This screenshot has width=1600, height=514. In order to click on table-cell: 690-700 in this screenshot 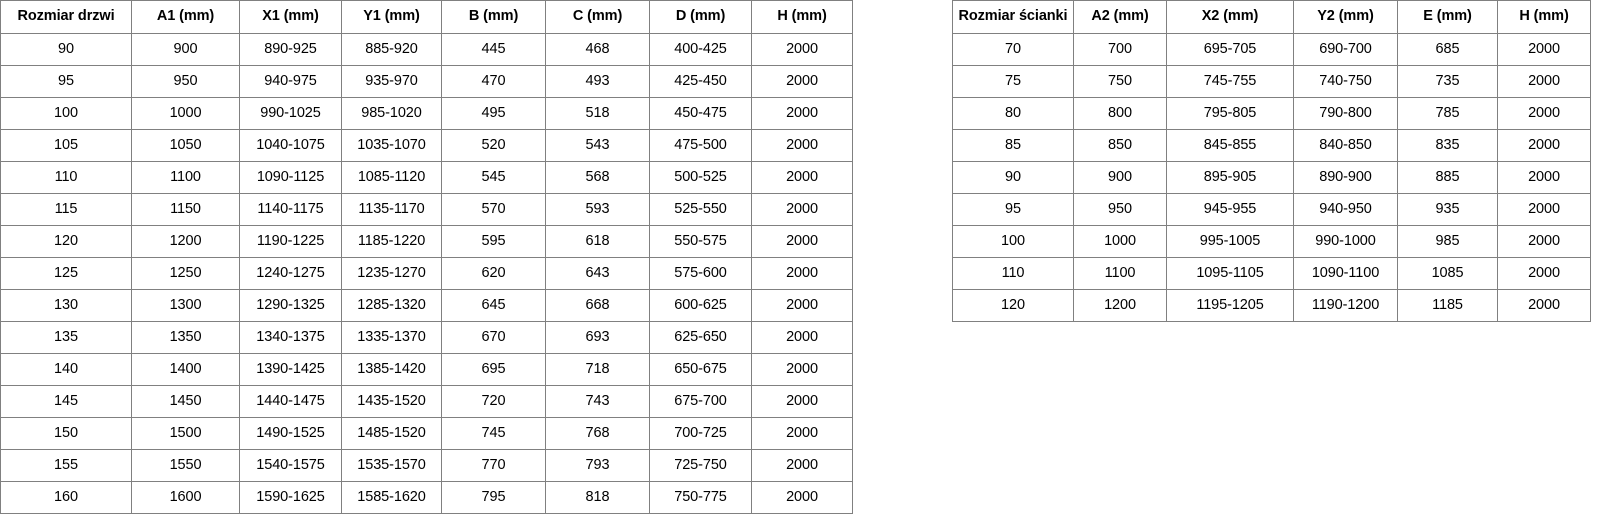, I will do `click(1345, 49)`.